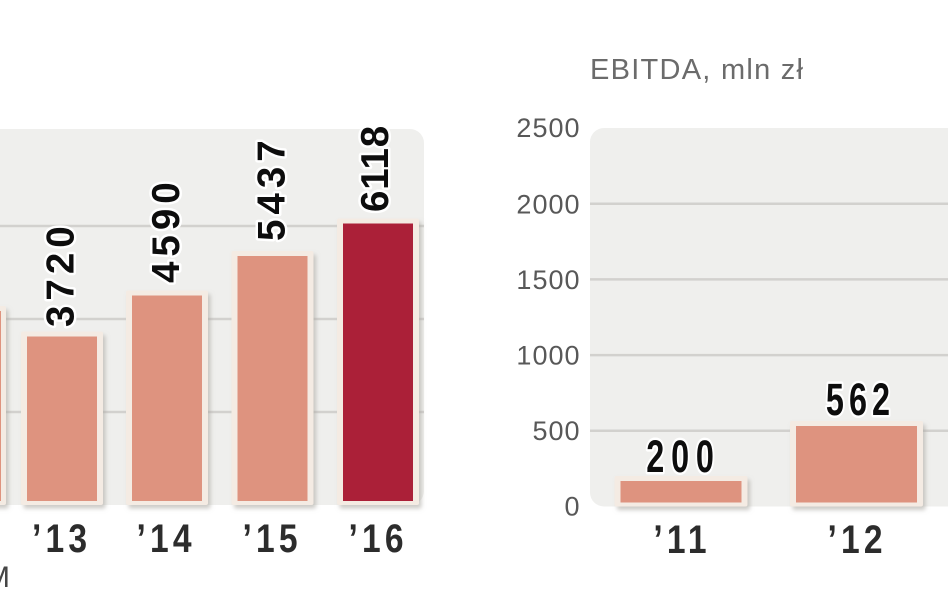 Image resolution: width=948 pixels, height=593 pixels. Describe the element at coordinates (548, 205) in the screenshot. I see `svg-text: 2000` at that location.